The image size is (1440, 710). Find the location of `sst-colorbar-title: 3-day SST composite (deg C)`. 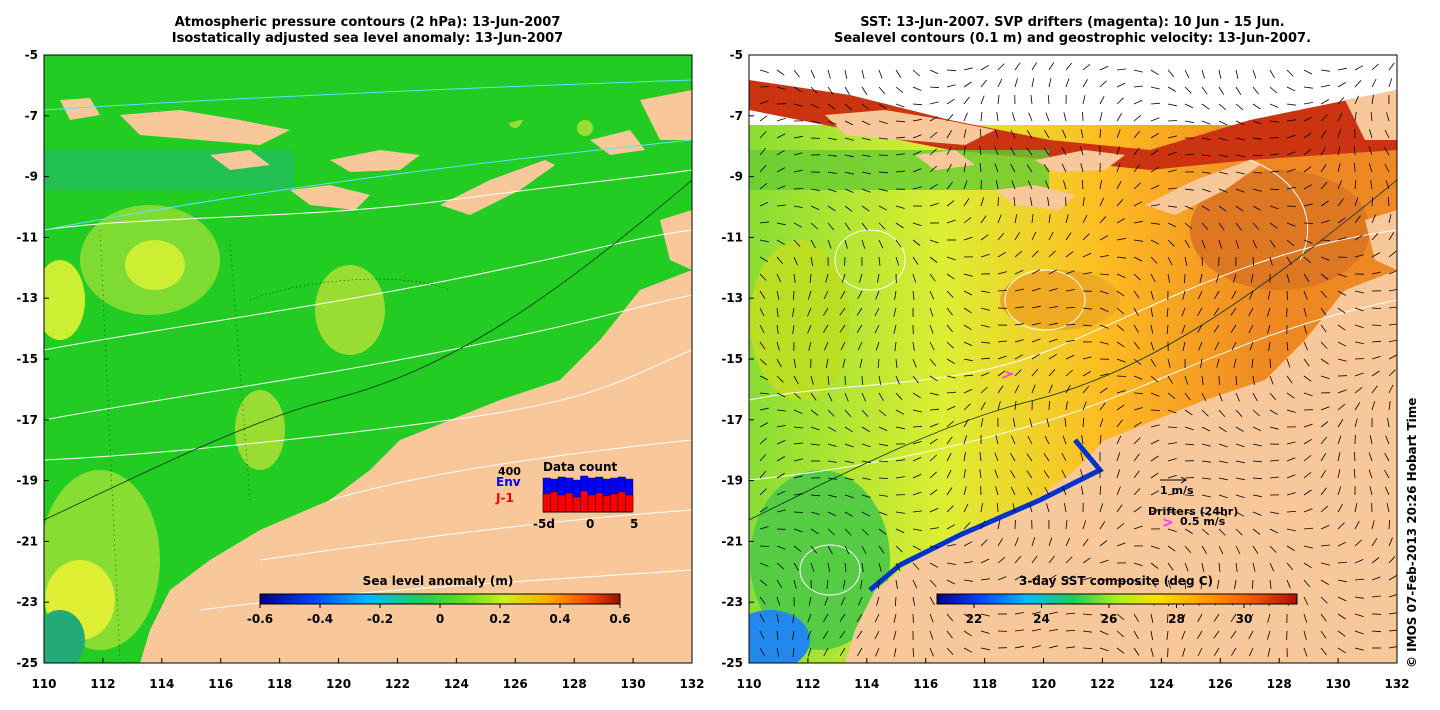

sst-colorbar-title: 3-day SST composite (deg C) is located at coordinates (1116, 581).